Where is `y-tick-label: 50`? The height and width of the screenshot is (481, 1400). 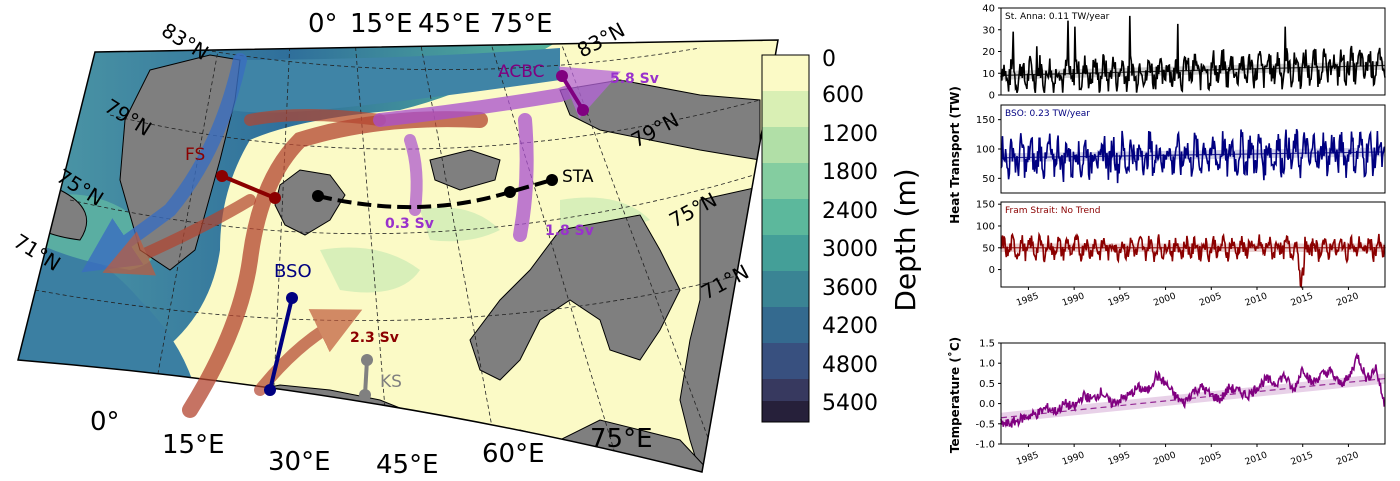
y-tick-label: 50 is located at coordinates (988, 248).